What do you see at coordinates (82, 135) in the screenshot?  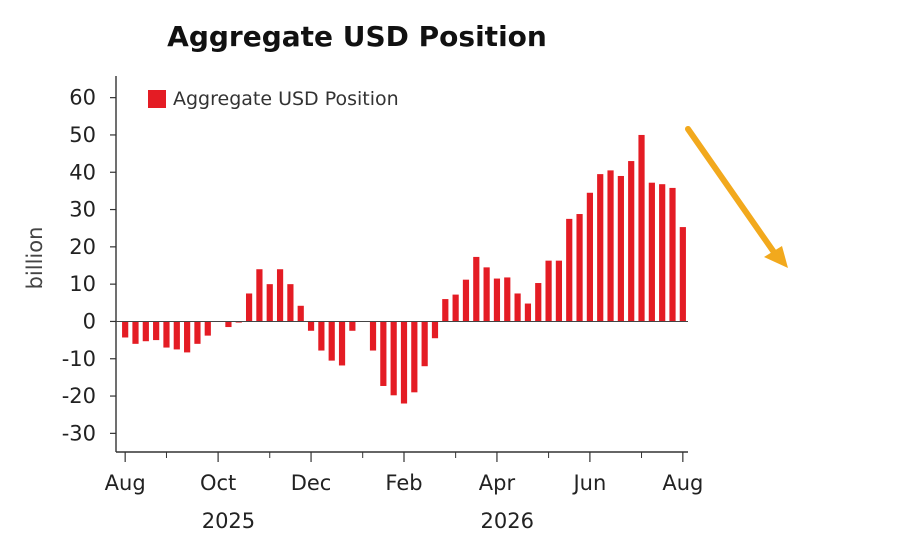 I see `y-tick-label: 50` at bounding box center [82, 135].